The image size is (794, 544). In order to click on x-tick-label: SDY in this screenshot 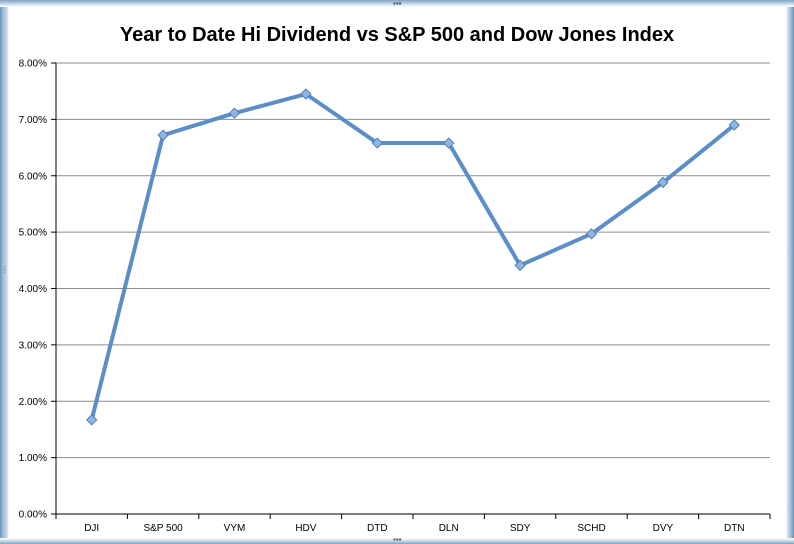, I will do `click(520, 528)`.